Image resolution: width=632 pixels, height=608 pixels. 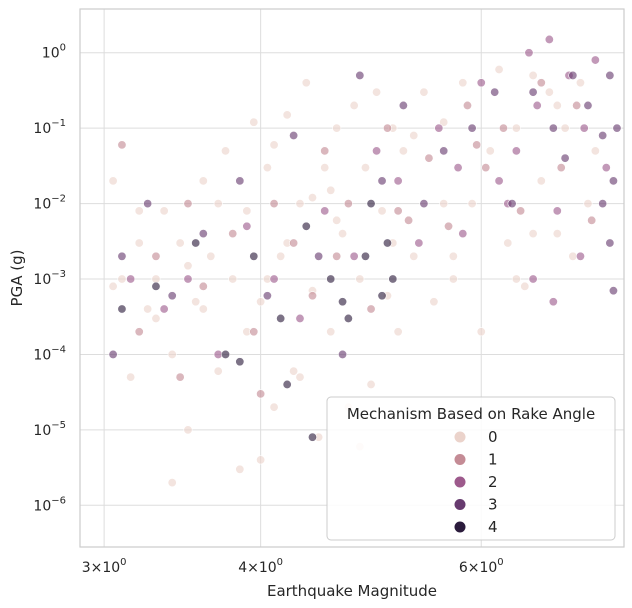 What do you see at coordinates (471, 414) in the screenshot?
I see `legend-title: Mechanism Based on Rake Angle` at bounding box center [471, 414].